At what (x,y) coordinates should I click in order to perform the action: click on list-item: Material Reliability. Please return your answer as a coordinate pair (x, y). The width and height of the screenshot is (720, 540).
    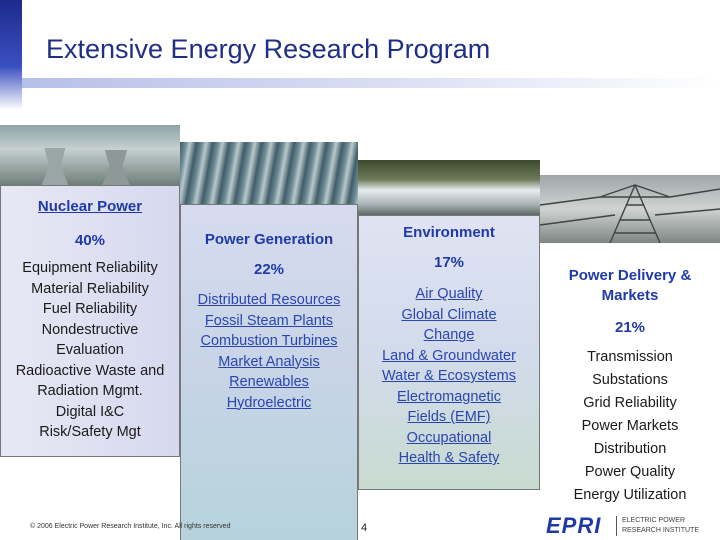
    Looking at the image, I should click on (90, 288).